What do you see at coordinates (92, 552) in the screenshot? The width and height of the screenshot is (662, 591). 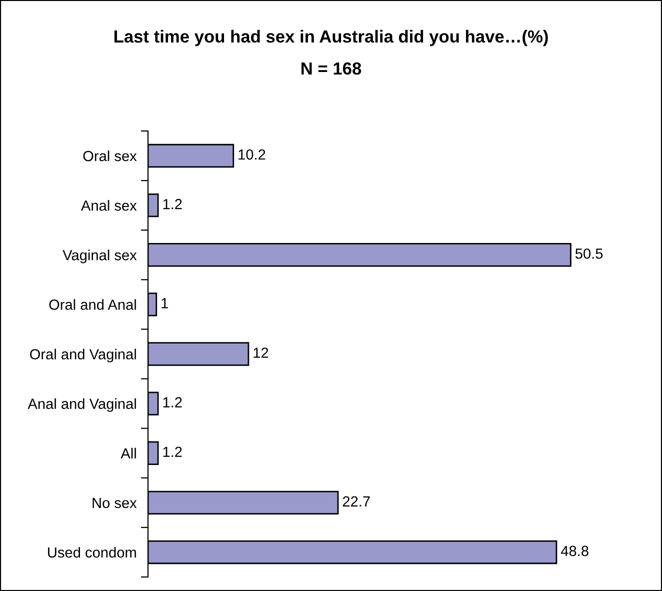 I see `y-tick-label: Used condom` at bounding box center [92, 552].